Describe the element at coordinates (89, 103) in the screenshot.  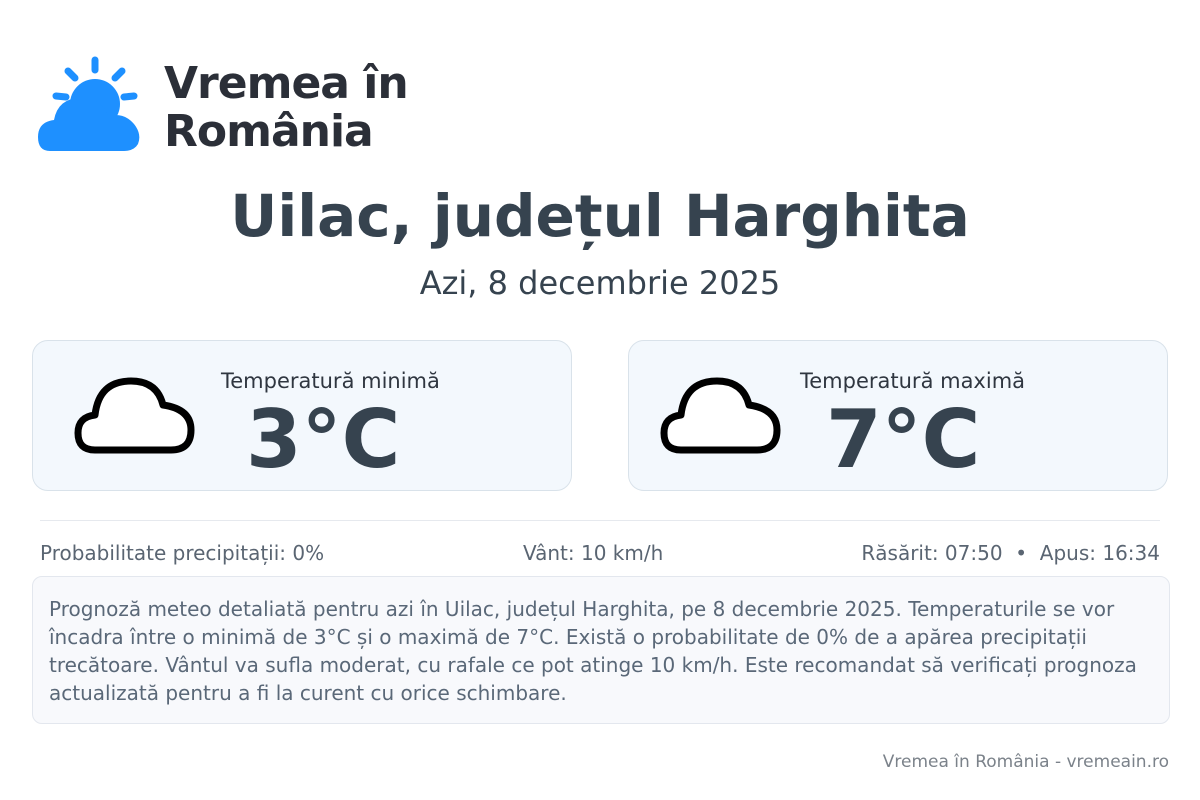
I see `sun-cloud-icon` at that location.